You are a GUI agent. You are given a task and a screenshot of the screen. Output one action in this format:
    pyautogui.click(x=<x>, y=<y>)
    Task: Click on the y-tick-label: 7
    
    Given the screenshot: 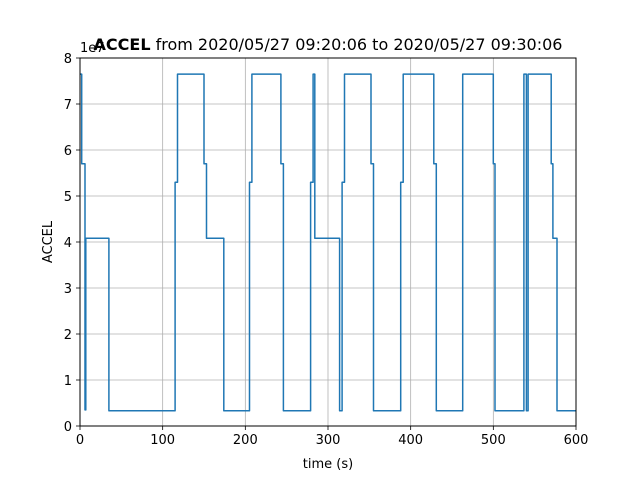 What is the action you would take?
    pyautogui.click(x=68, y=105)
    